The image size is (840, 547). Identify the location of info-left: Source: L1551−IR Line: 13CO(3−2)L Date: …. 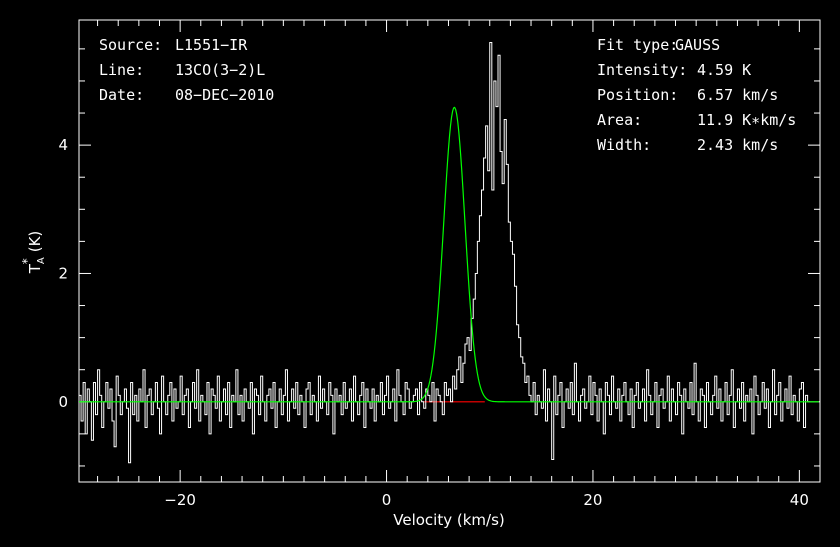
(186, 70).